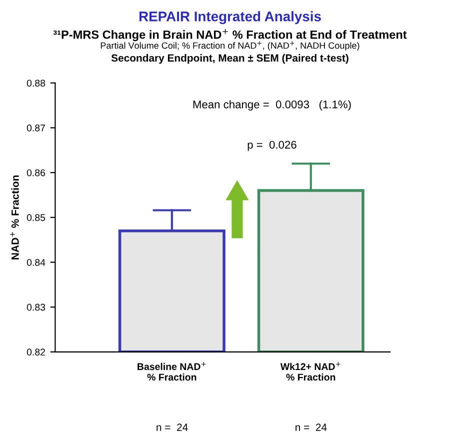 Image resolution: width=460 pixels, height=446 pixels. I want to click on x-tick-label: Wk12+ NAD$^{+}$ % Fraction, so click(310, 371).